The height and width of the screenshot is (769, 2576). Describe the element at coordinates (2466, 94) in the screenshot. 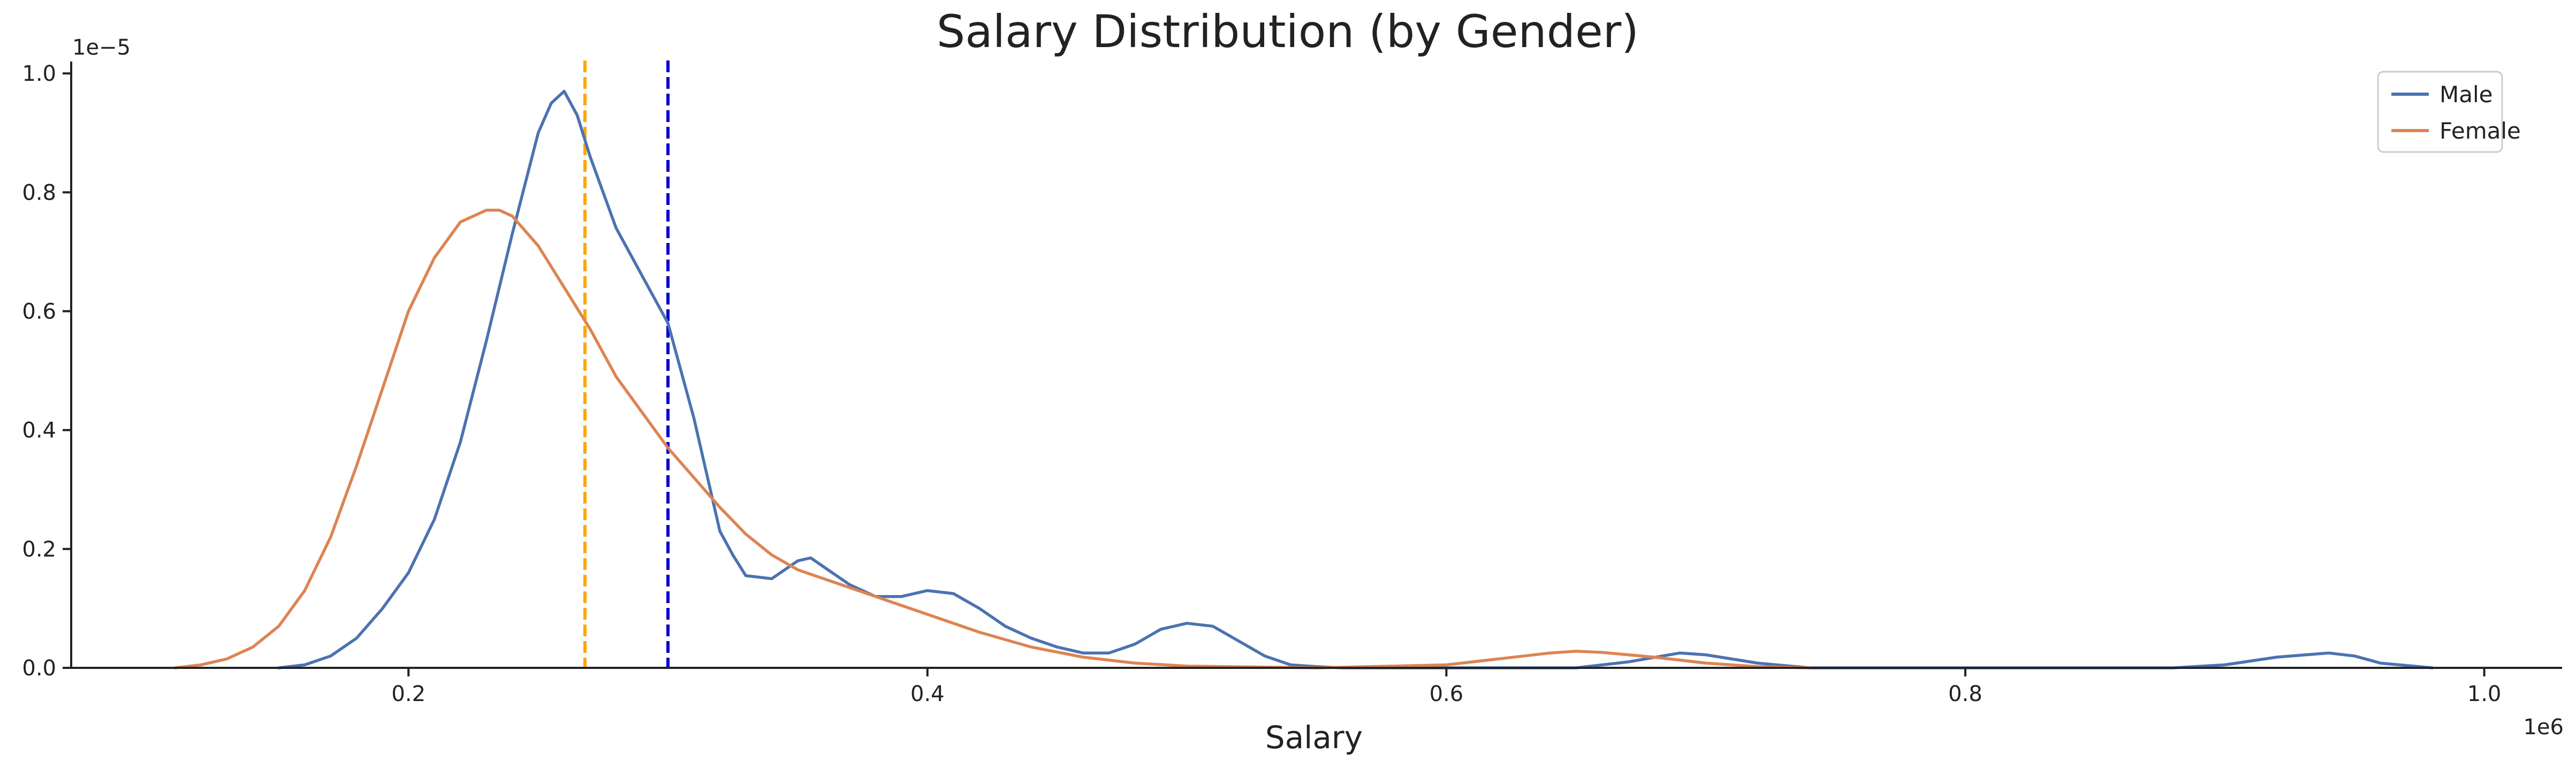

I see `legend-label: Male` at that location.